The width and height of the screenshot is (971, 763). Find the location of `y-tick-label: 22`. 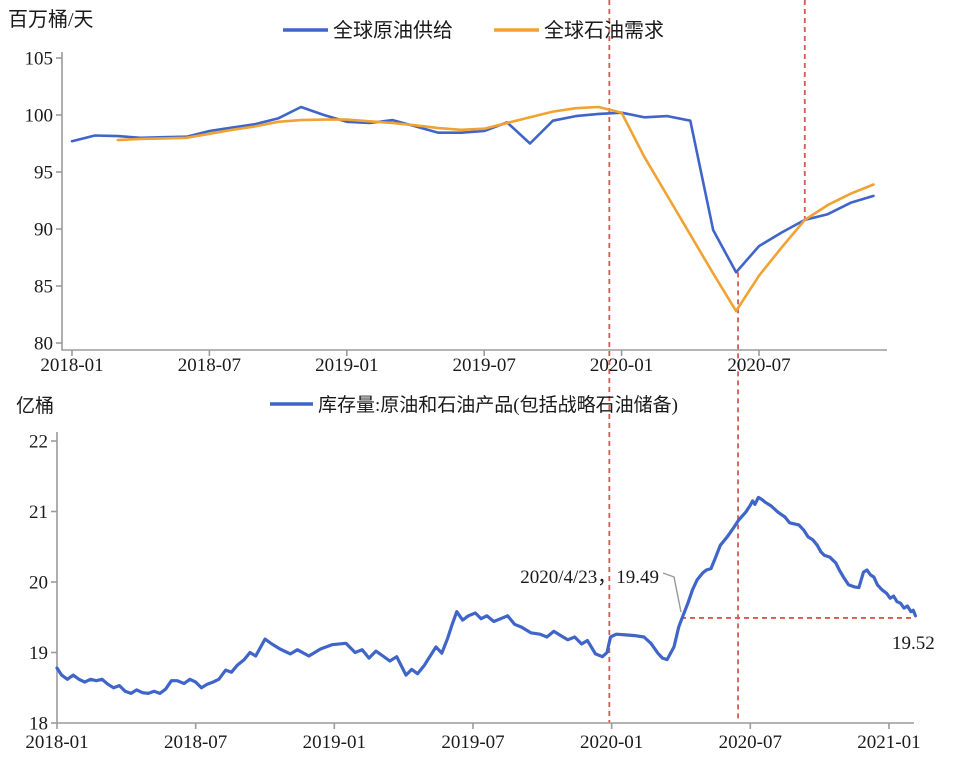

y-tick-label: 22 is located at coordinates (38, 442).